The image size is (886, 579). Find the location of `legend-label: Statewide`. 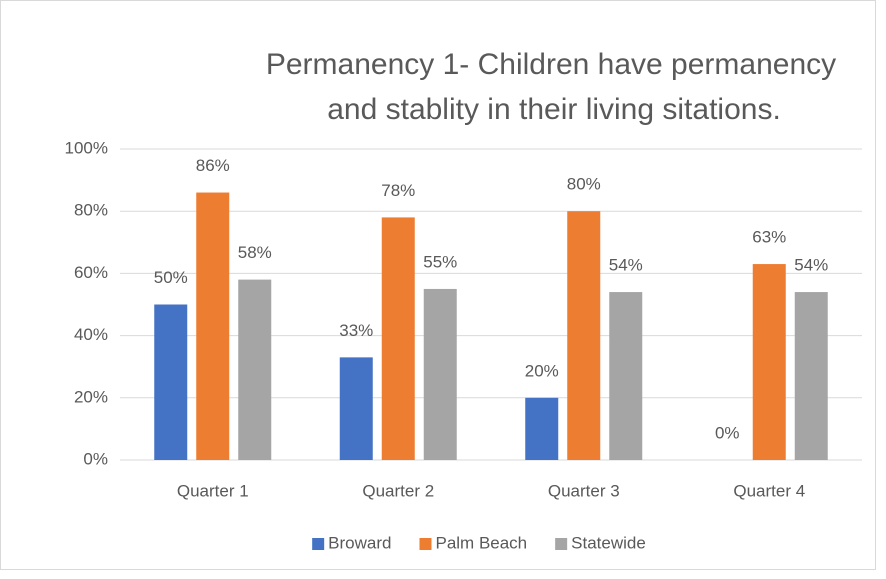

legend-label: Statewide is located at coordinates (608, 542).